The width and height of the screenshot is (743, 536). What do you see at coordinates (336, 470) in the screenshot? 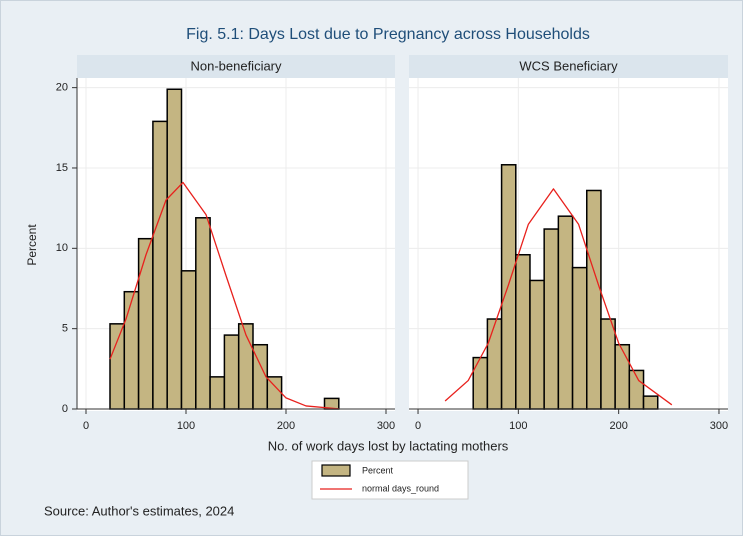
I see `legend-swatch` at bounding box center [336, 470].